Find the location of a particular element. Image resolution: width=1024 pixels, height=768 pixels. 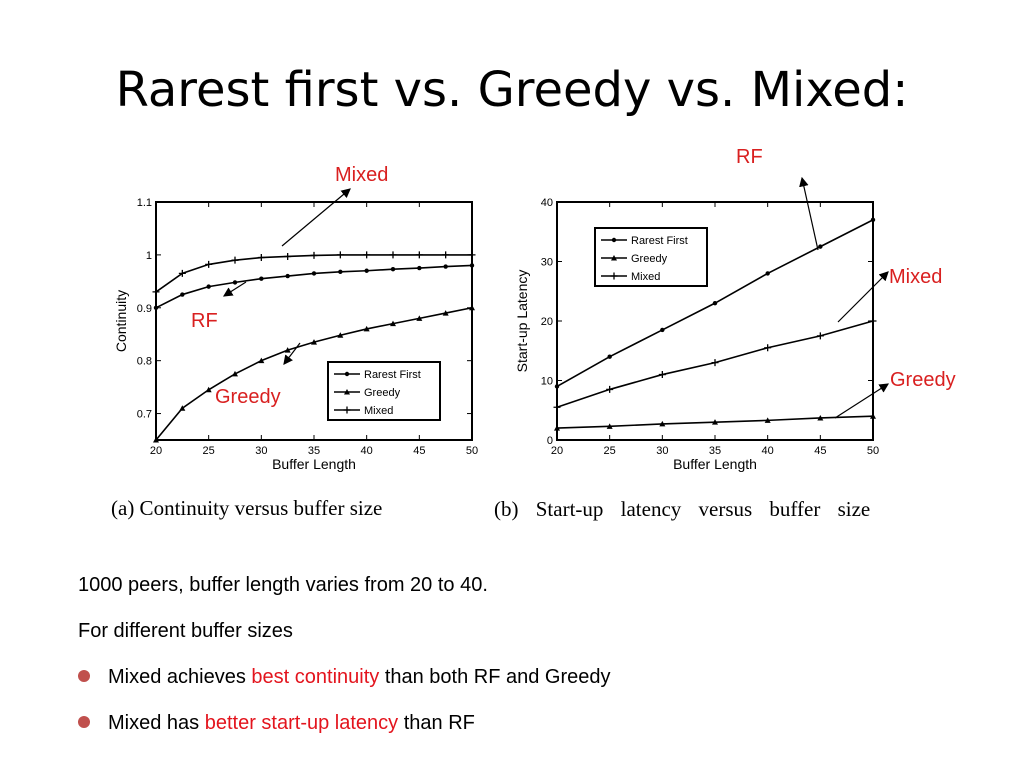

text-line-2: For different buffer sizes is located at coordinates (185, 631).